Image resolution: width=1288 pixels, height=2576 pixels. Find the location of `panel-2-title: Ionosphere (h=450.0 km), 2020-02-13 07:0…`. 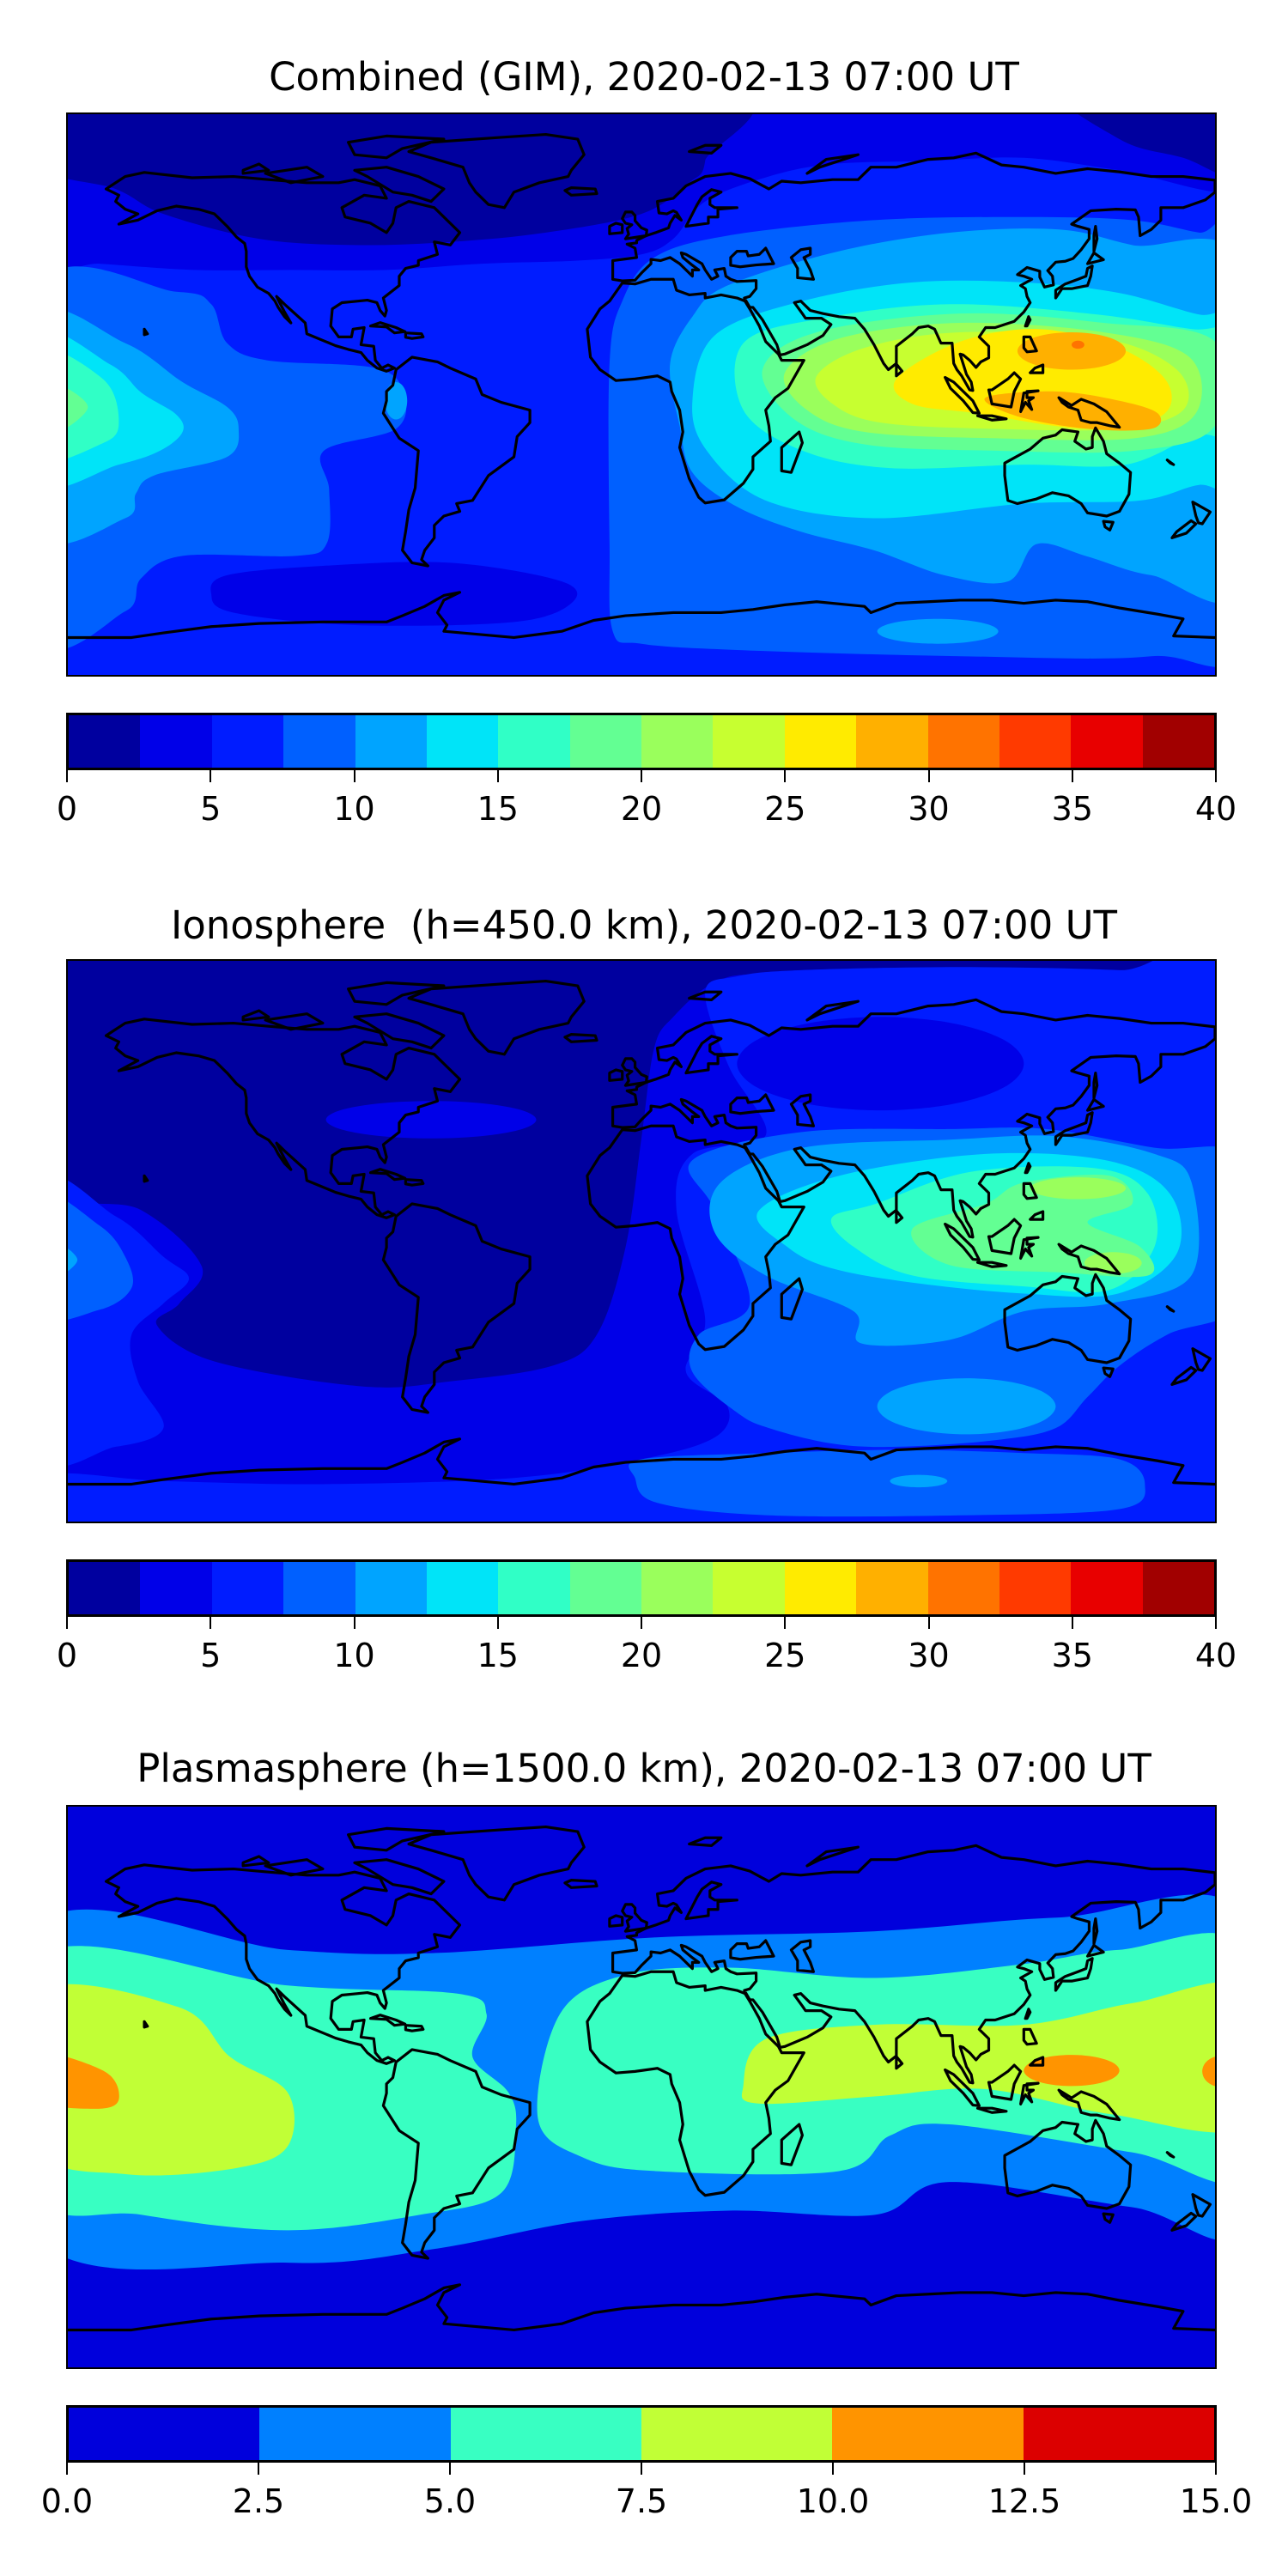

panel-2-title: Ionosphere (h=450.0 km), 2020-02-13 07:0… is located at coordinates (644, 925).